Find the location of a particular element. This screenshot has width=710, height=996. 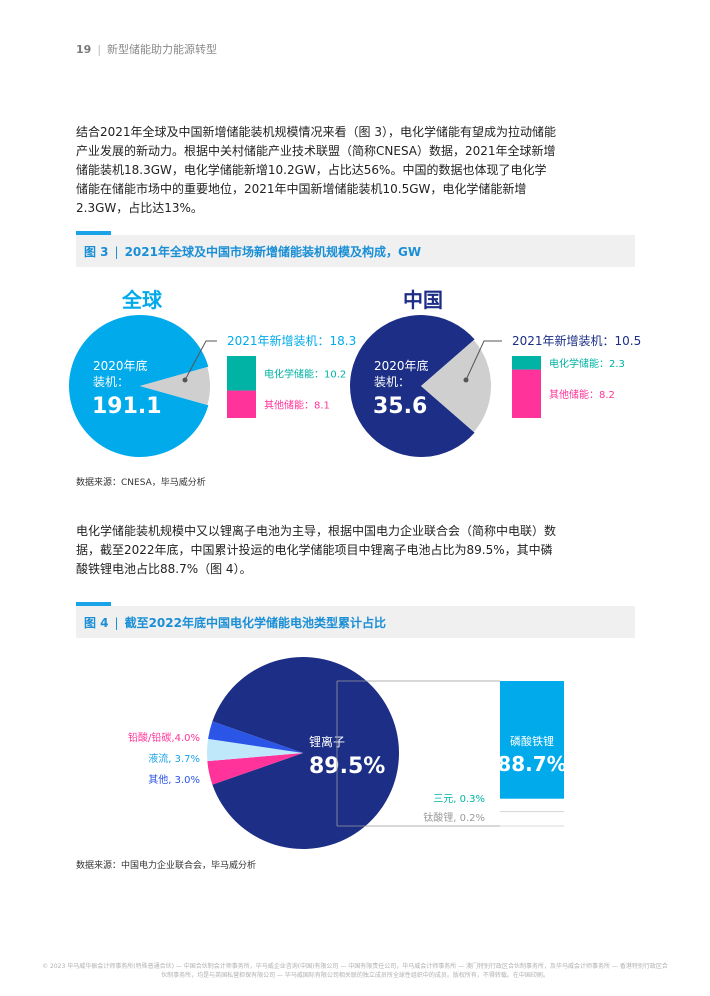

bar-label-ternary: 三元, 0.3% is located at coordinates (459, 799).